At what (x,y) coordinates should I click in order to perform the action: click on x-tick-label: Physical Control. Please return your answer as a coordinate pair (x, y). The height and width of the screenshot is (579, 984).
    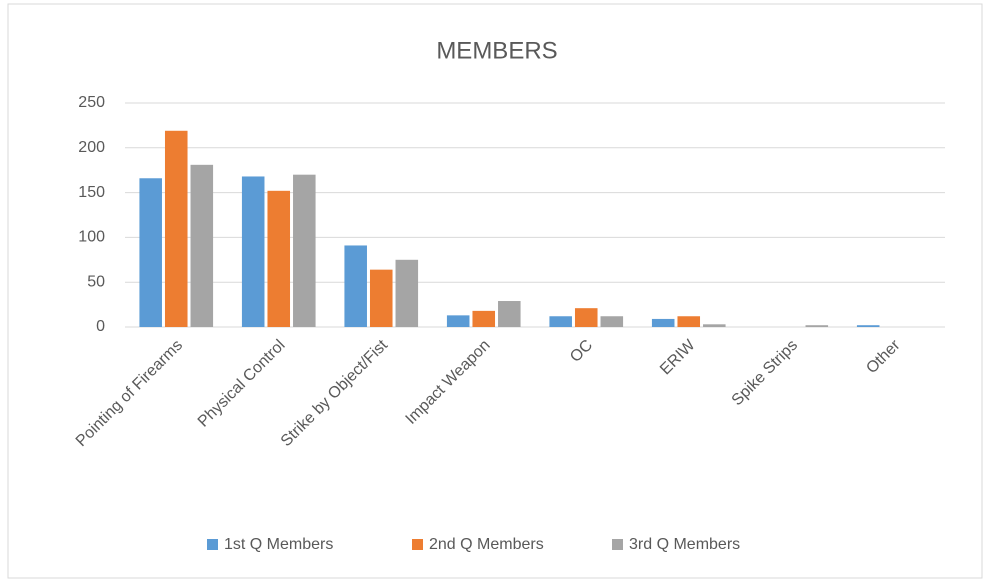
    Looking at the image, I should click on (242, 384).